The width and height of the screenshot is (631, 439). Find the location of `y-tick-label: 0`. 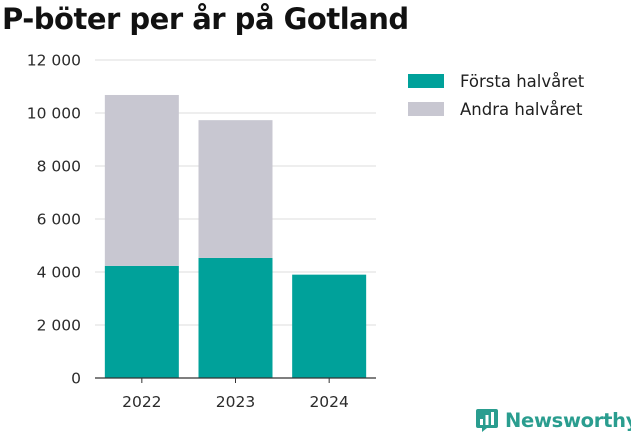

y-tick-label: 0 is located at coordinates (76, 379).